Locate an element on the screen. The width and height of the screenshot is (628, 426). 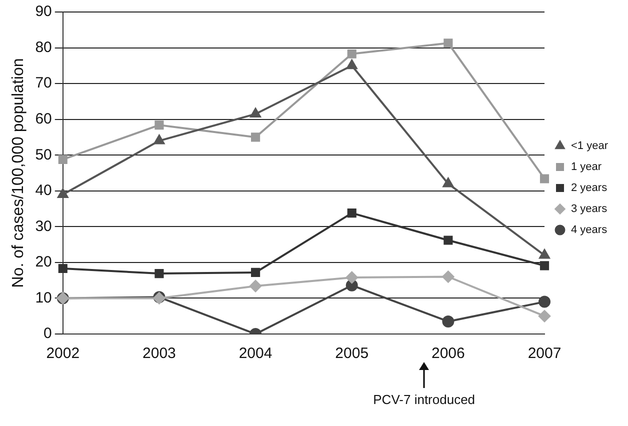
y-tick-label: 60 is located at coordinates (43, 119).